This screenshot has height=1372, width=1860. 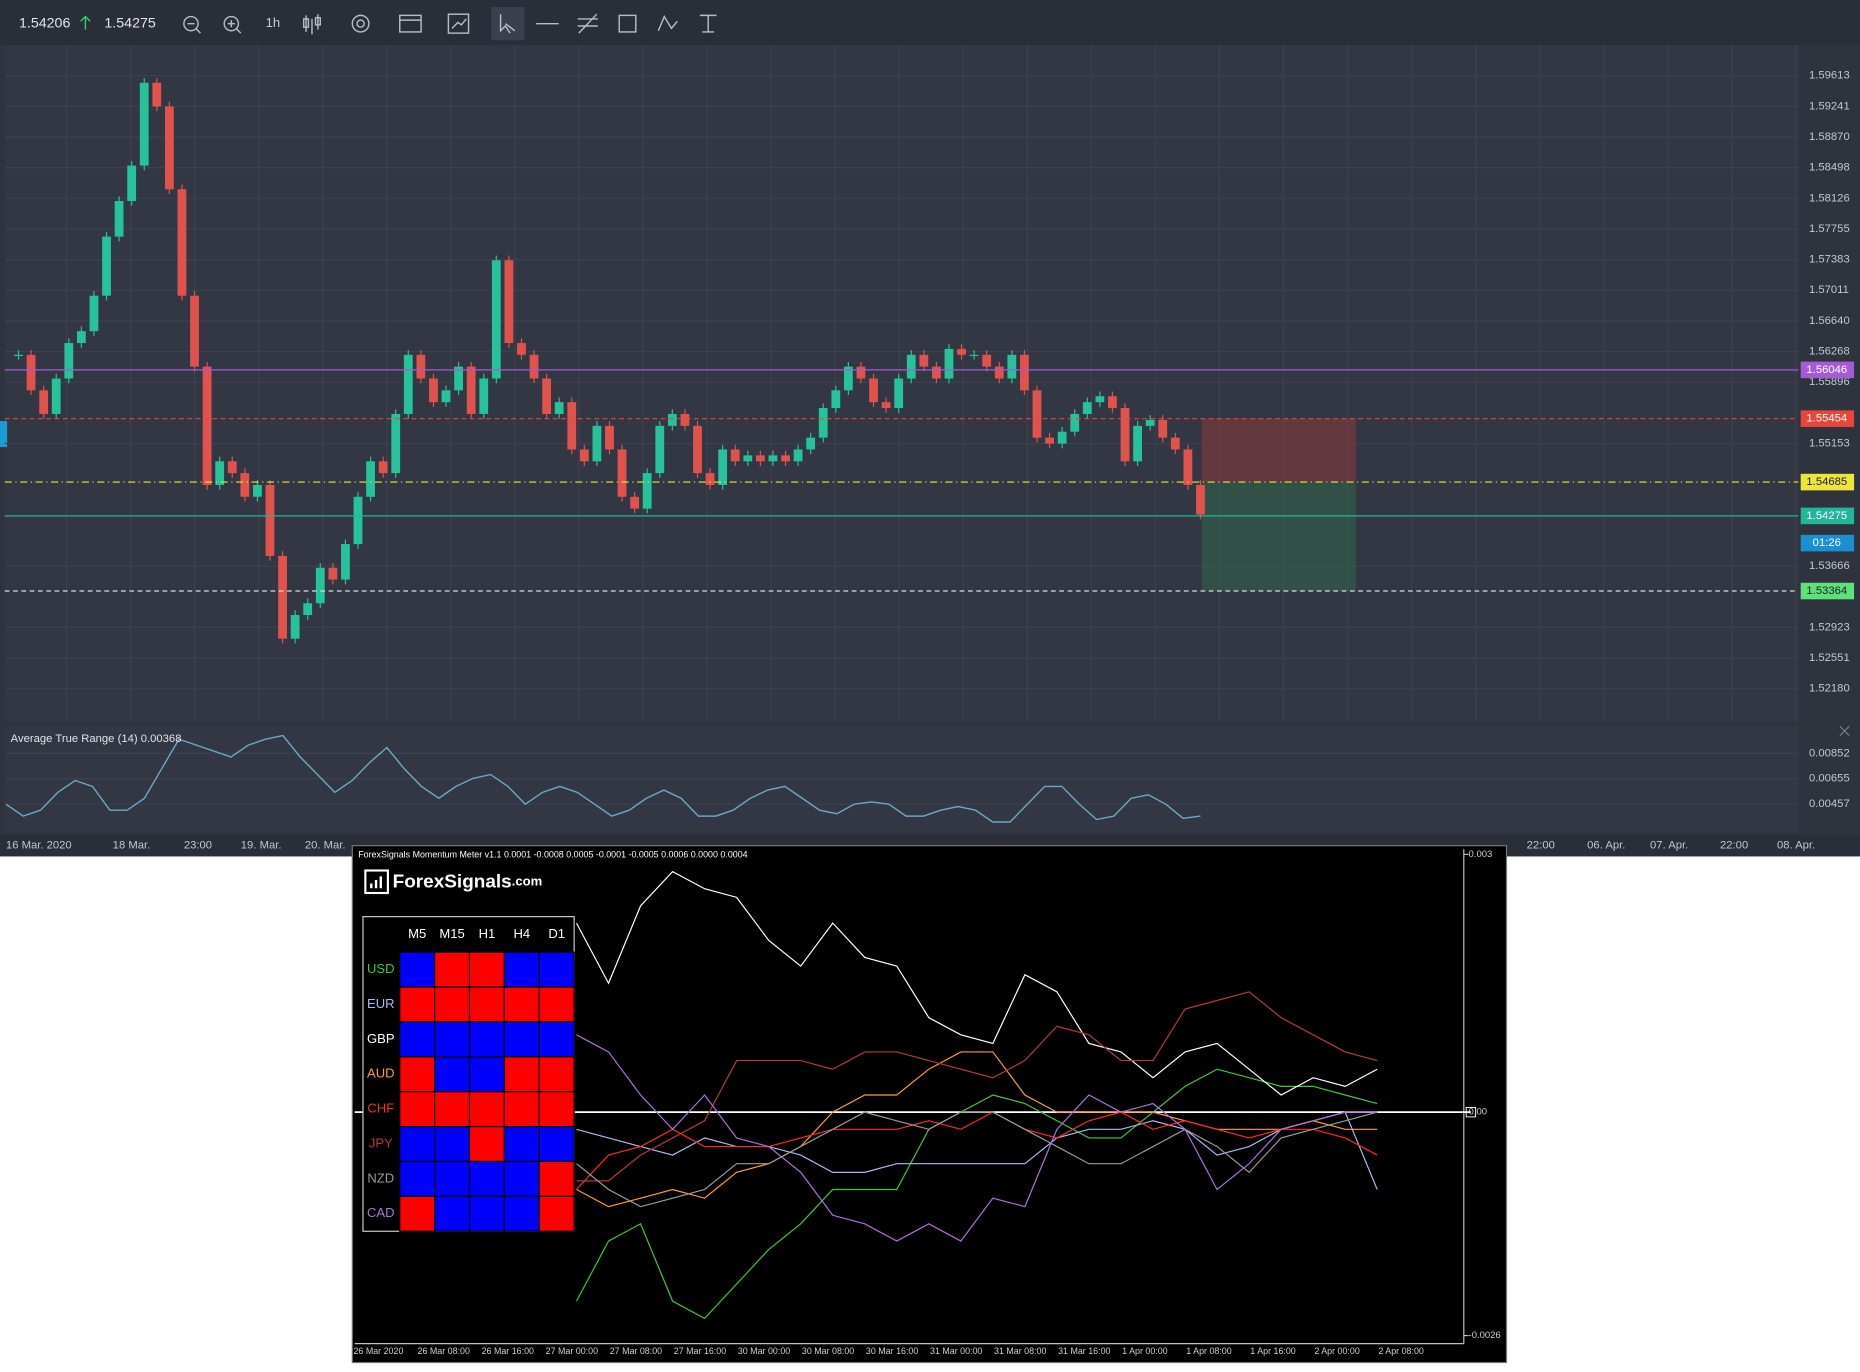 I want to click on price-tick-label: 1.57383, so click(x=1829, y=260).